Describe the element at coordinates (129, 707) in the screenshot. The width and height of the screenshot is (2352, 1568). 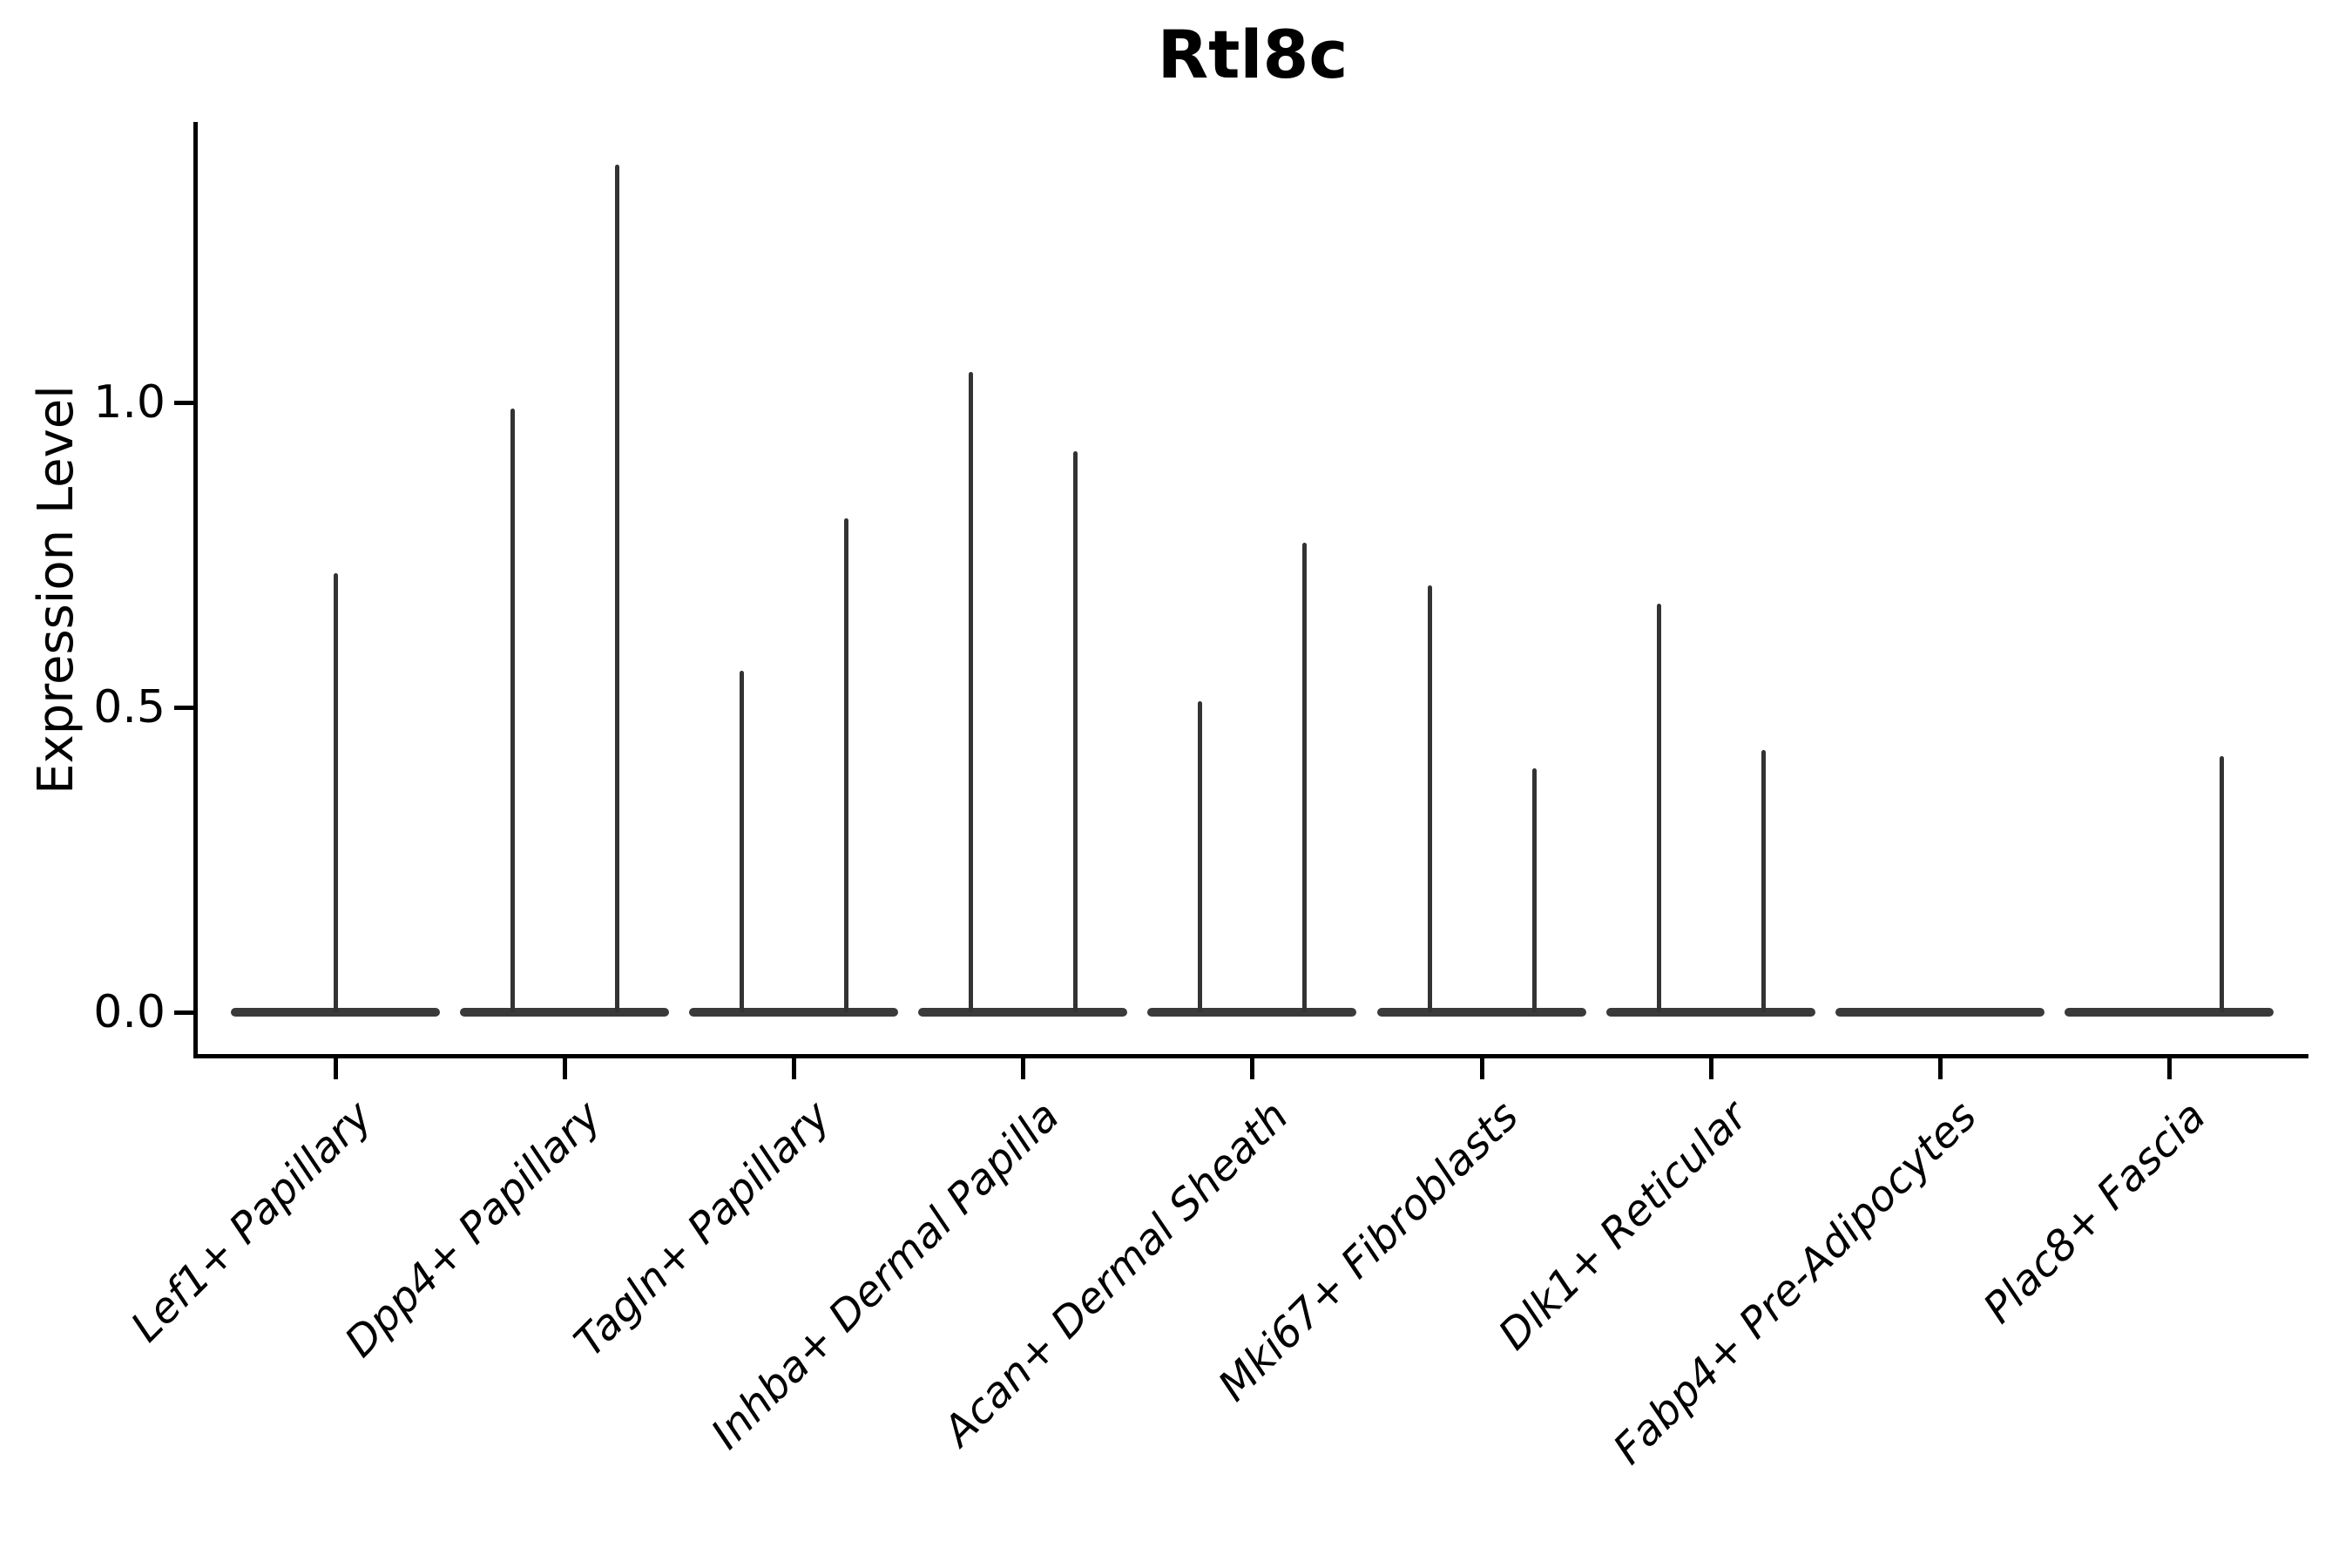
I see `y-tick-label: 0.5` at that location.